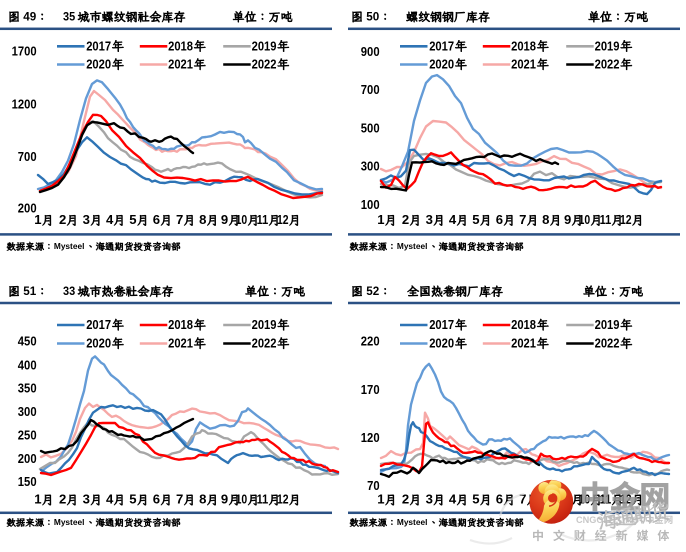 Image resolution: width=686 pixels, height=552 pixels. I want to click on svg-text: 170, so click(370, 389).